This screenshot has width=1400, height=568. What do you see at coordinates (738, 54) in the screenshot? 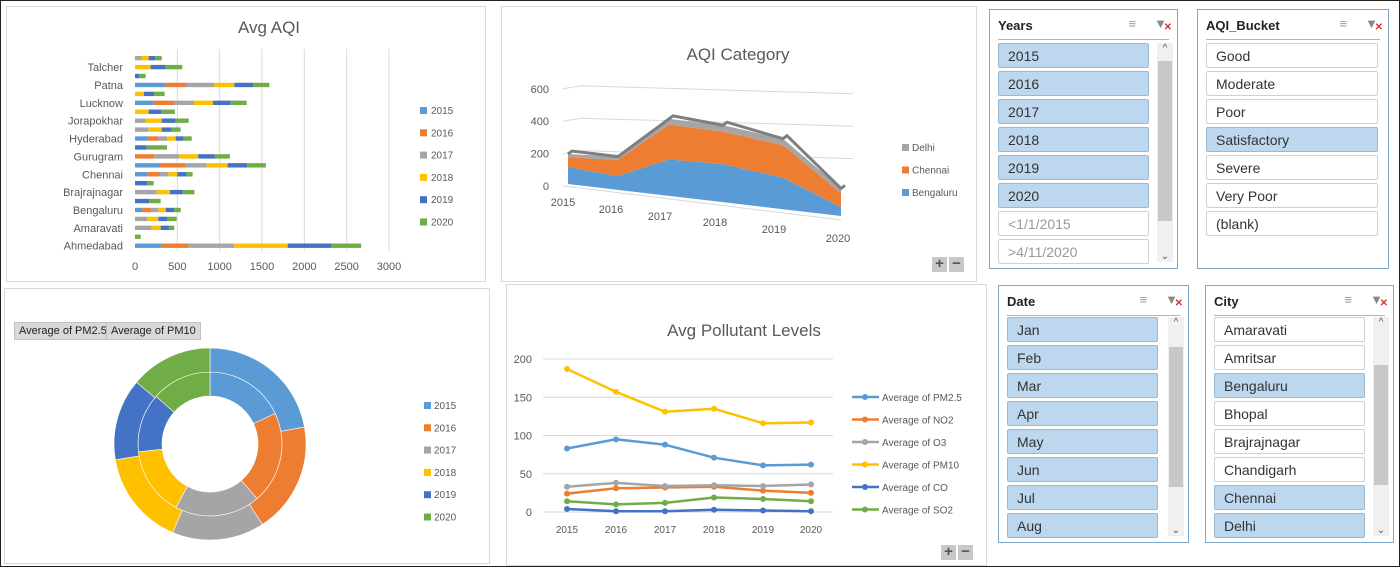
I see `chart-title: AQI Category` at bounding box center [738, 54].